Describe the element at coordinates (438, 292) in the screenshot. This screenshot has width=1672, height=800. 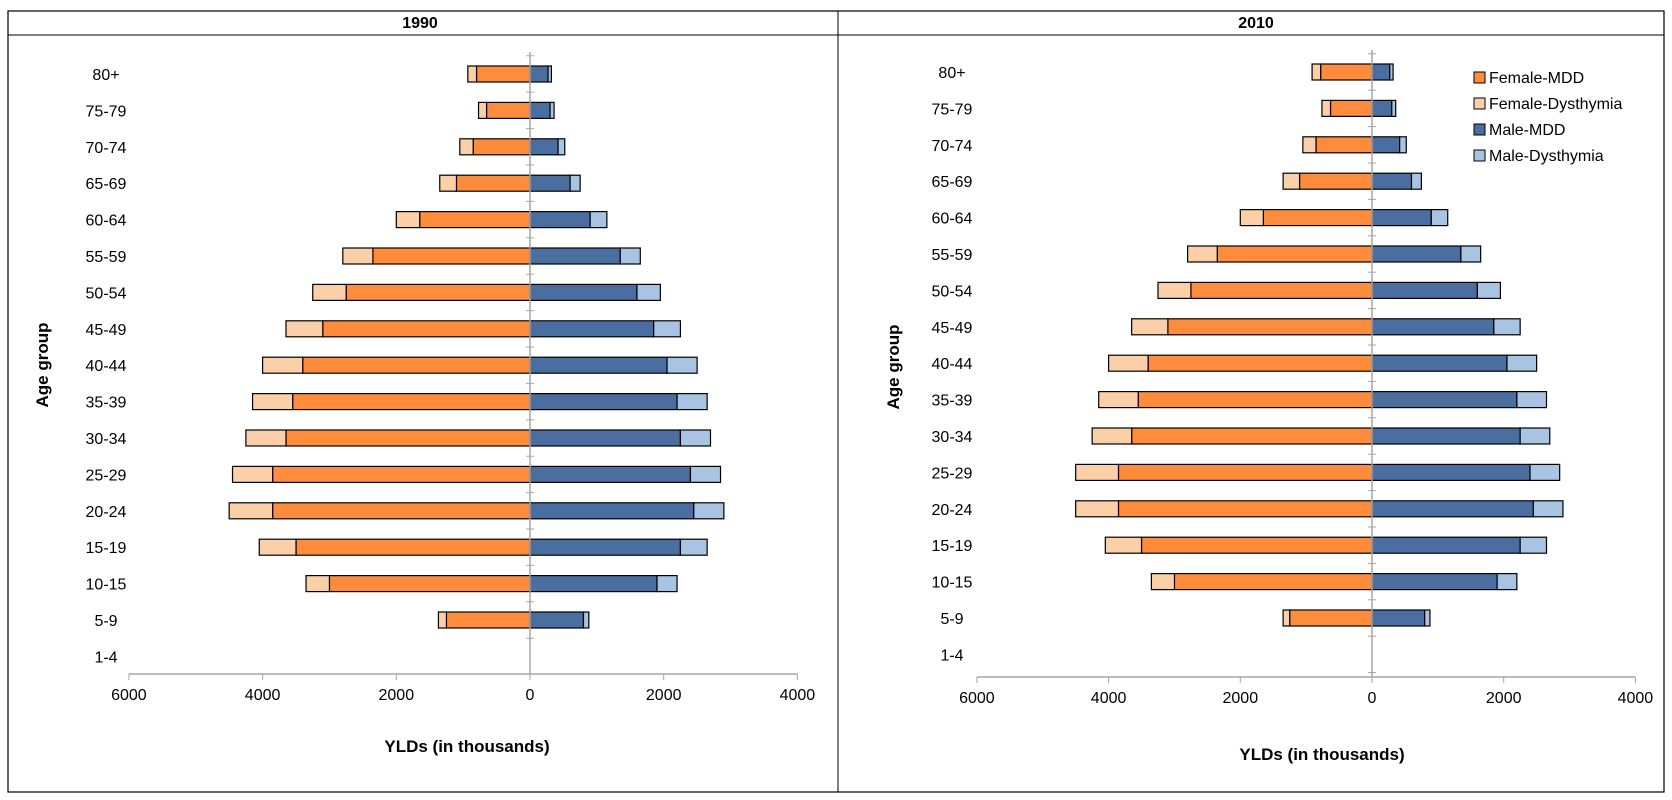
I see `bar-1990-50-54-female-mdd` at that location.